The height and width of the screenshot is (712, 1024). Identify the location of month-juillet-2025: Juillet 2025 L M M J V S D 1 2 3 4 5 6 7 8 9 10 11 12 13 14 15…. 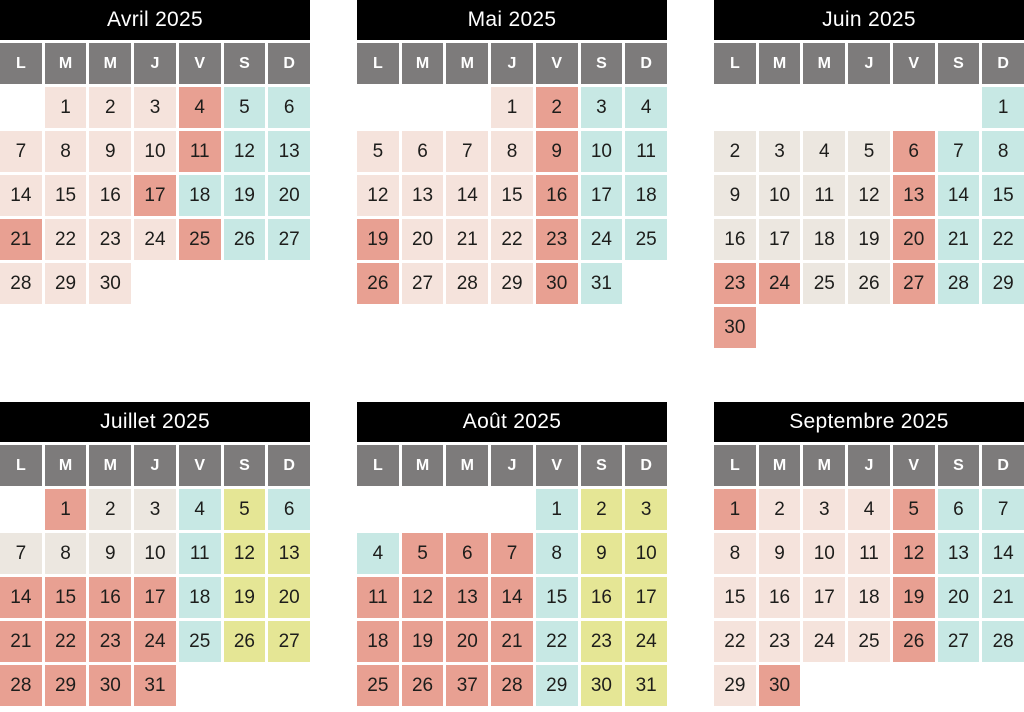
(155, 554).